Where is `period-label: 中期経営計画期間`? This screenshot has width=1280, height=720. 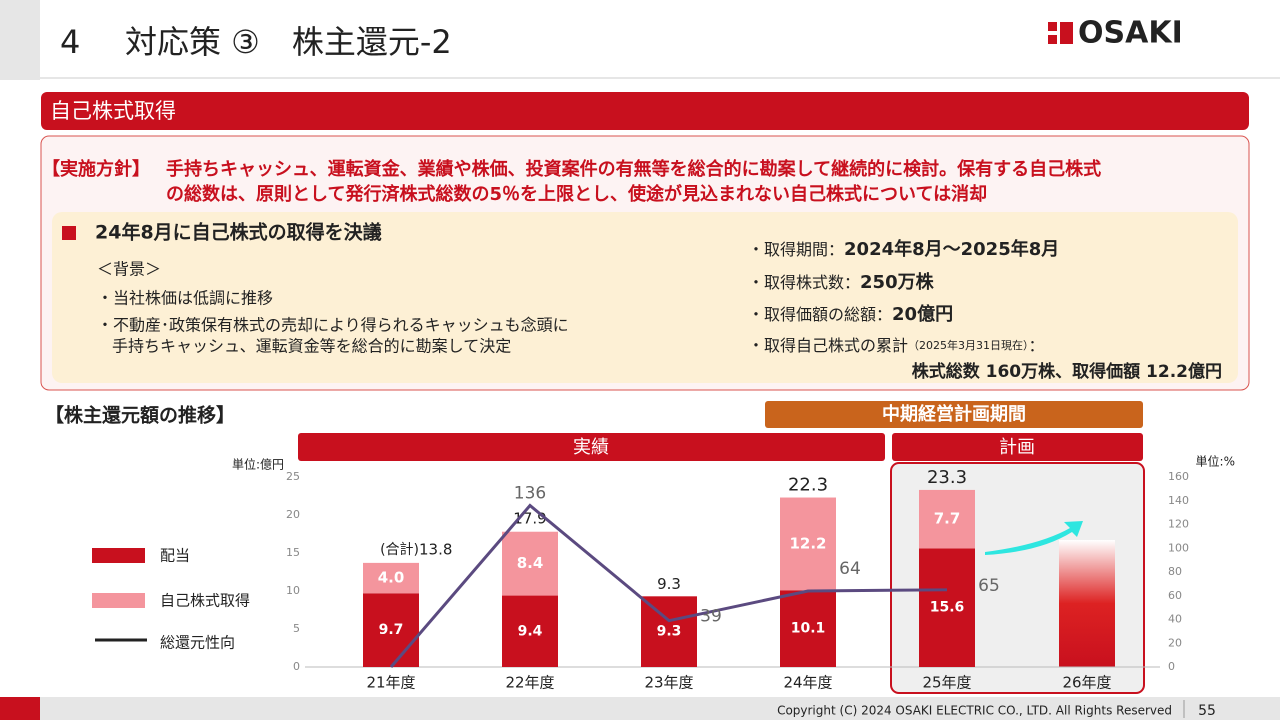
period-label: 中期経営計画期間 is located at coordinates (954, 414).